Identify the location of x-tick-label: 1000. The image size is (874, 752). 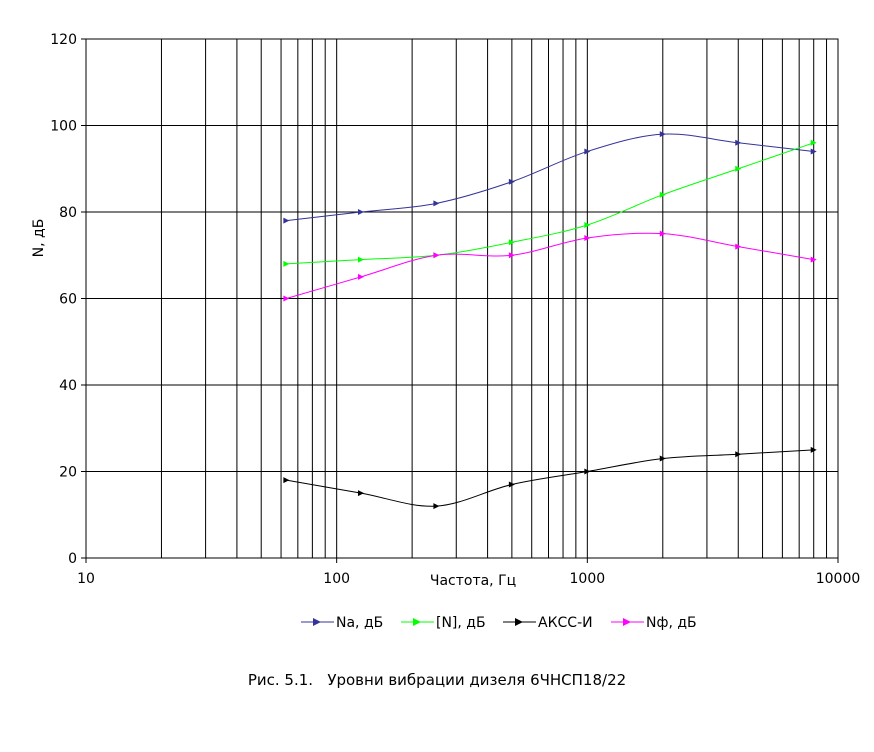
(588, 579).